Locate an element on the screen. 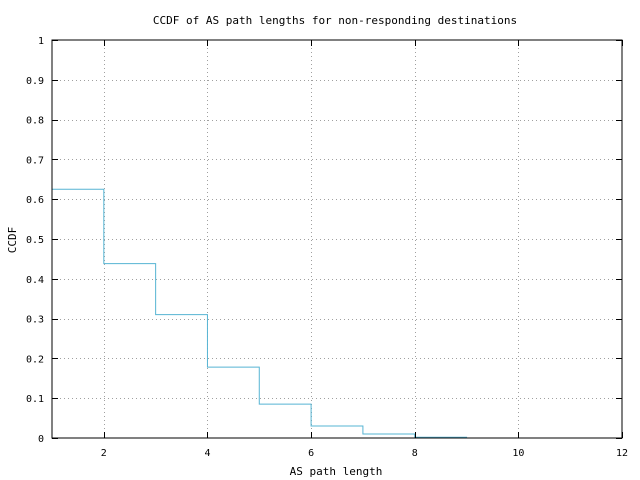  x-tick-label: 10 is located at coordinates (518, 453).